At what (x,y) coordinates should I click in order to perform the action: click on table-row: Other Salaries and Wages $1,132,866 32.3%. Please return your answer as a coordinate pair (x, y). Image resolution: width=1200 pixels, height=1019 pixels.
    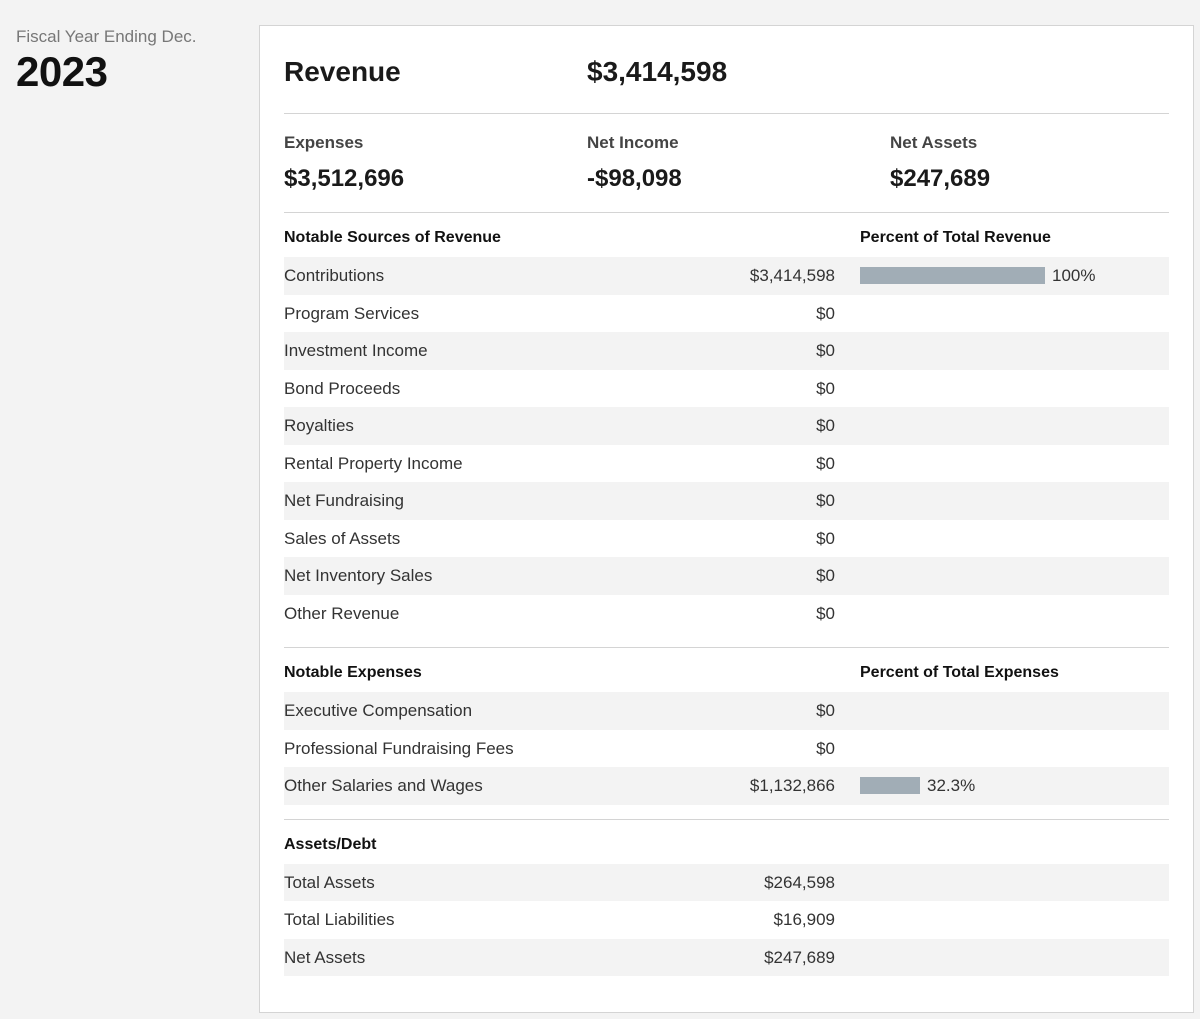
    Looking at the image, I should click on (726, 786).